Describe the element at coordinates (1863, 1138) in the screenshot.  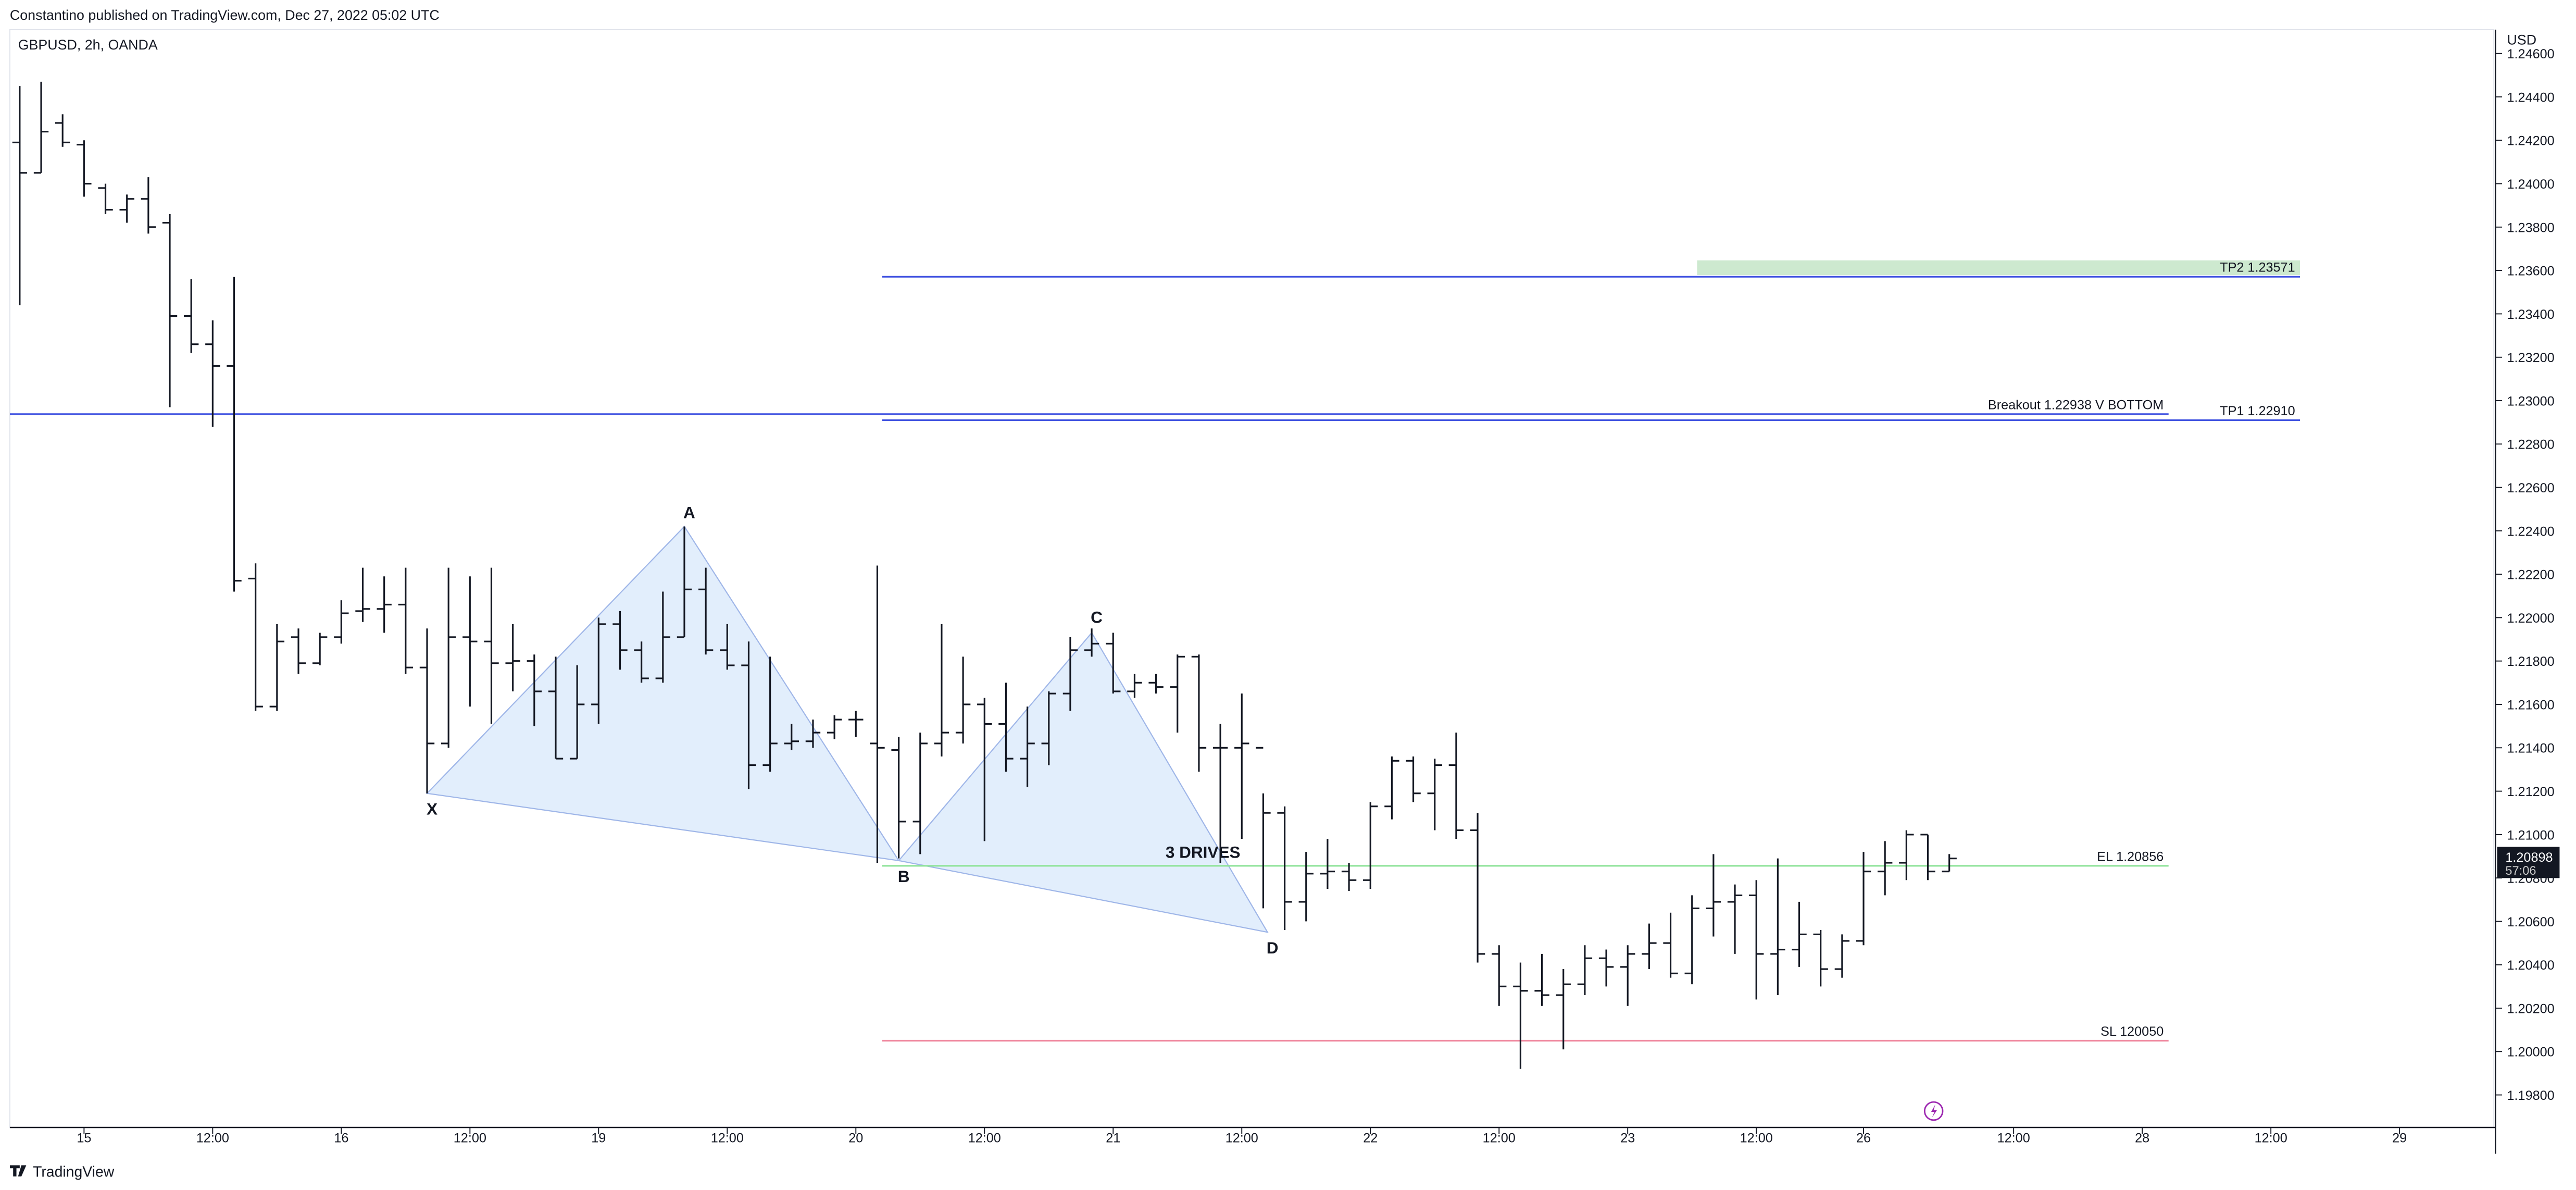
I see `x-tick-label: 26` at that location.